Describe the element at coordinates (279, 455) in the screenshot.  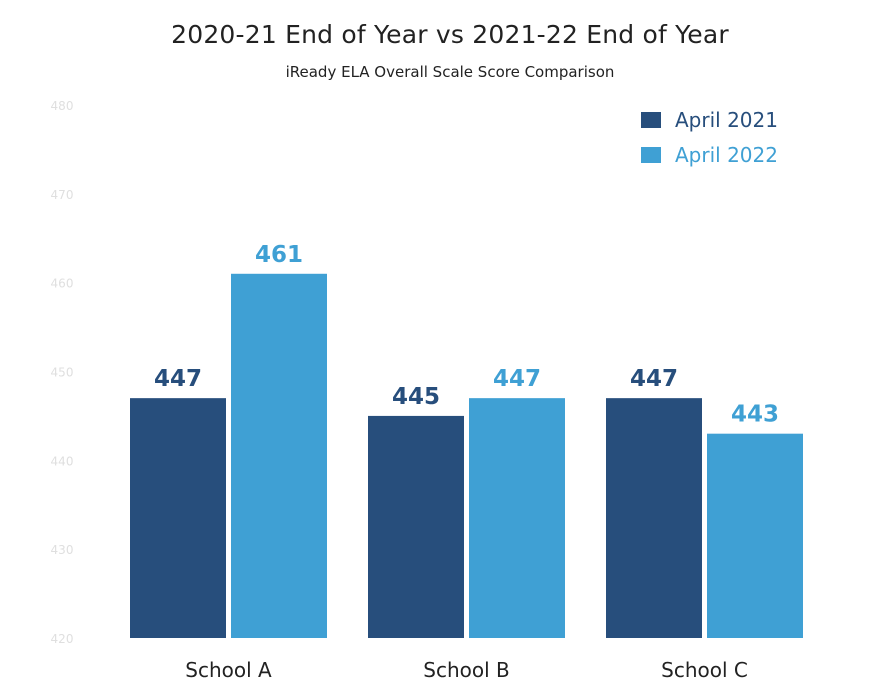
I see `bar-school-a-series2` at that location.